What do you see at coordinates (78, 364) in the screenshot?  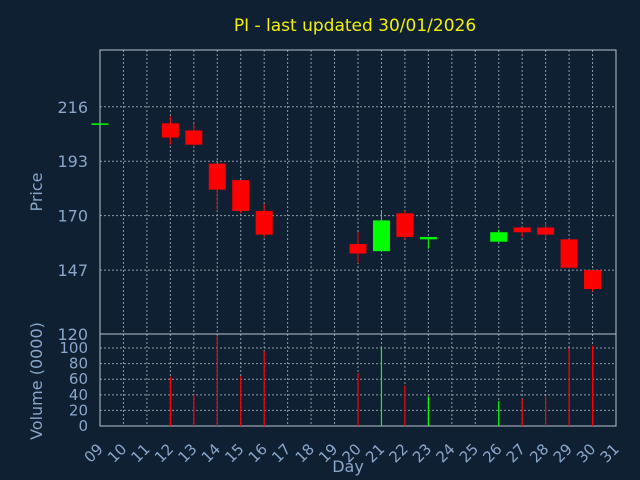 I see `volume-tick-label: 80` at bounding box center [78, 364].